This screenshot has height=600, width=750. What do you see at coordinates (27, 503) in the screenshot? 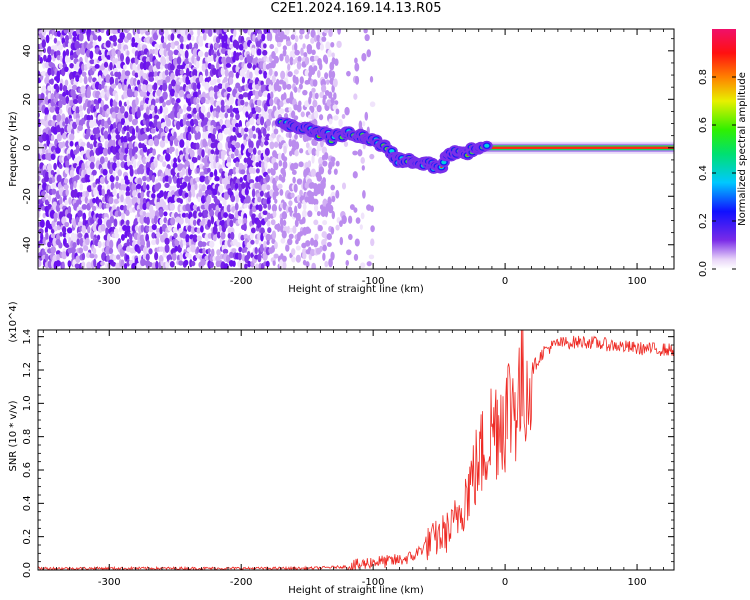
I see `y-tick-label: 0.4` at bounding box center [27, 503].